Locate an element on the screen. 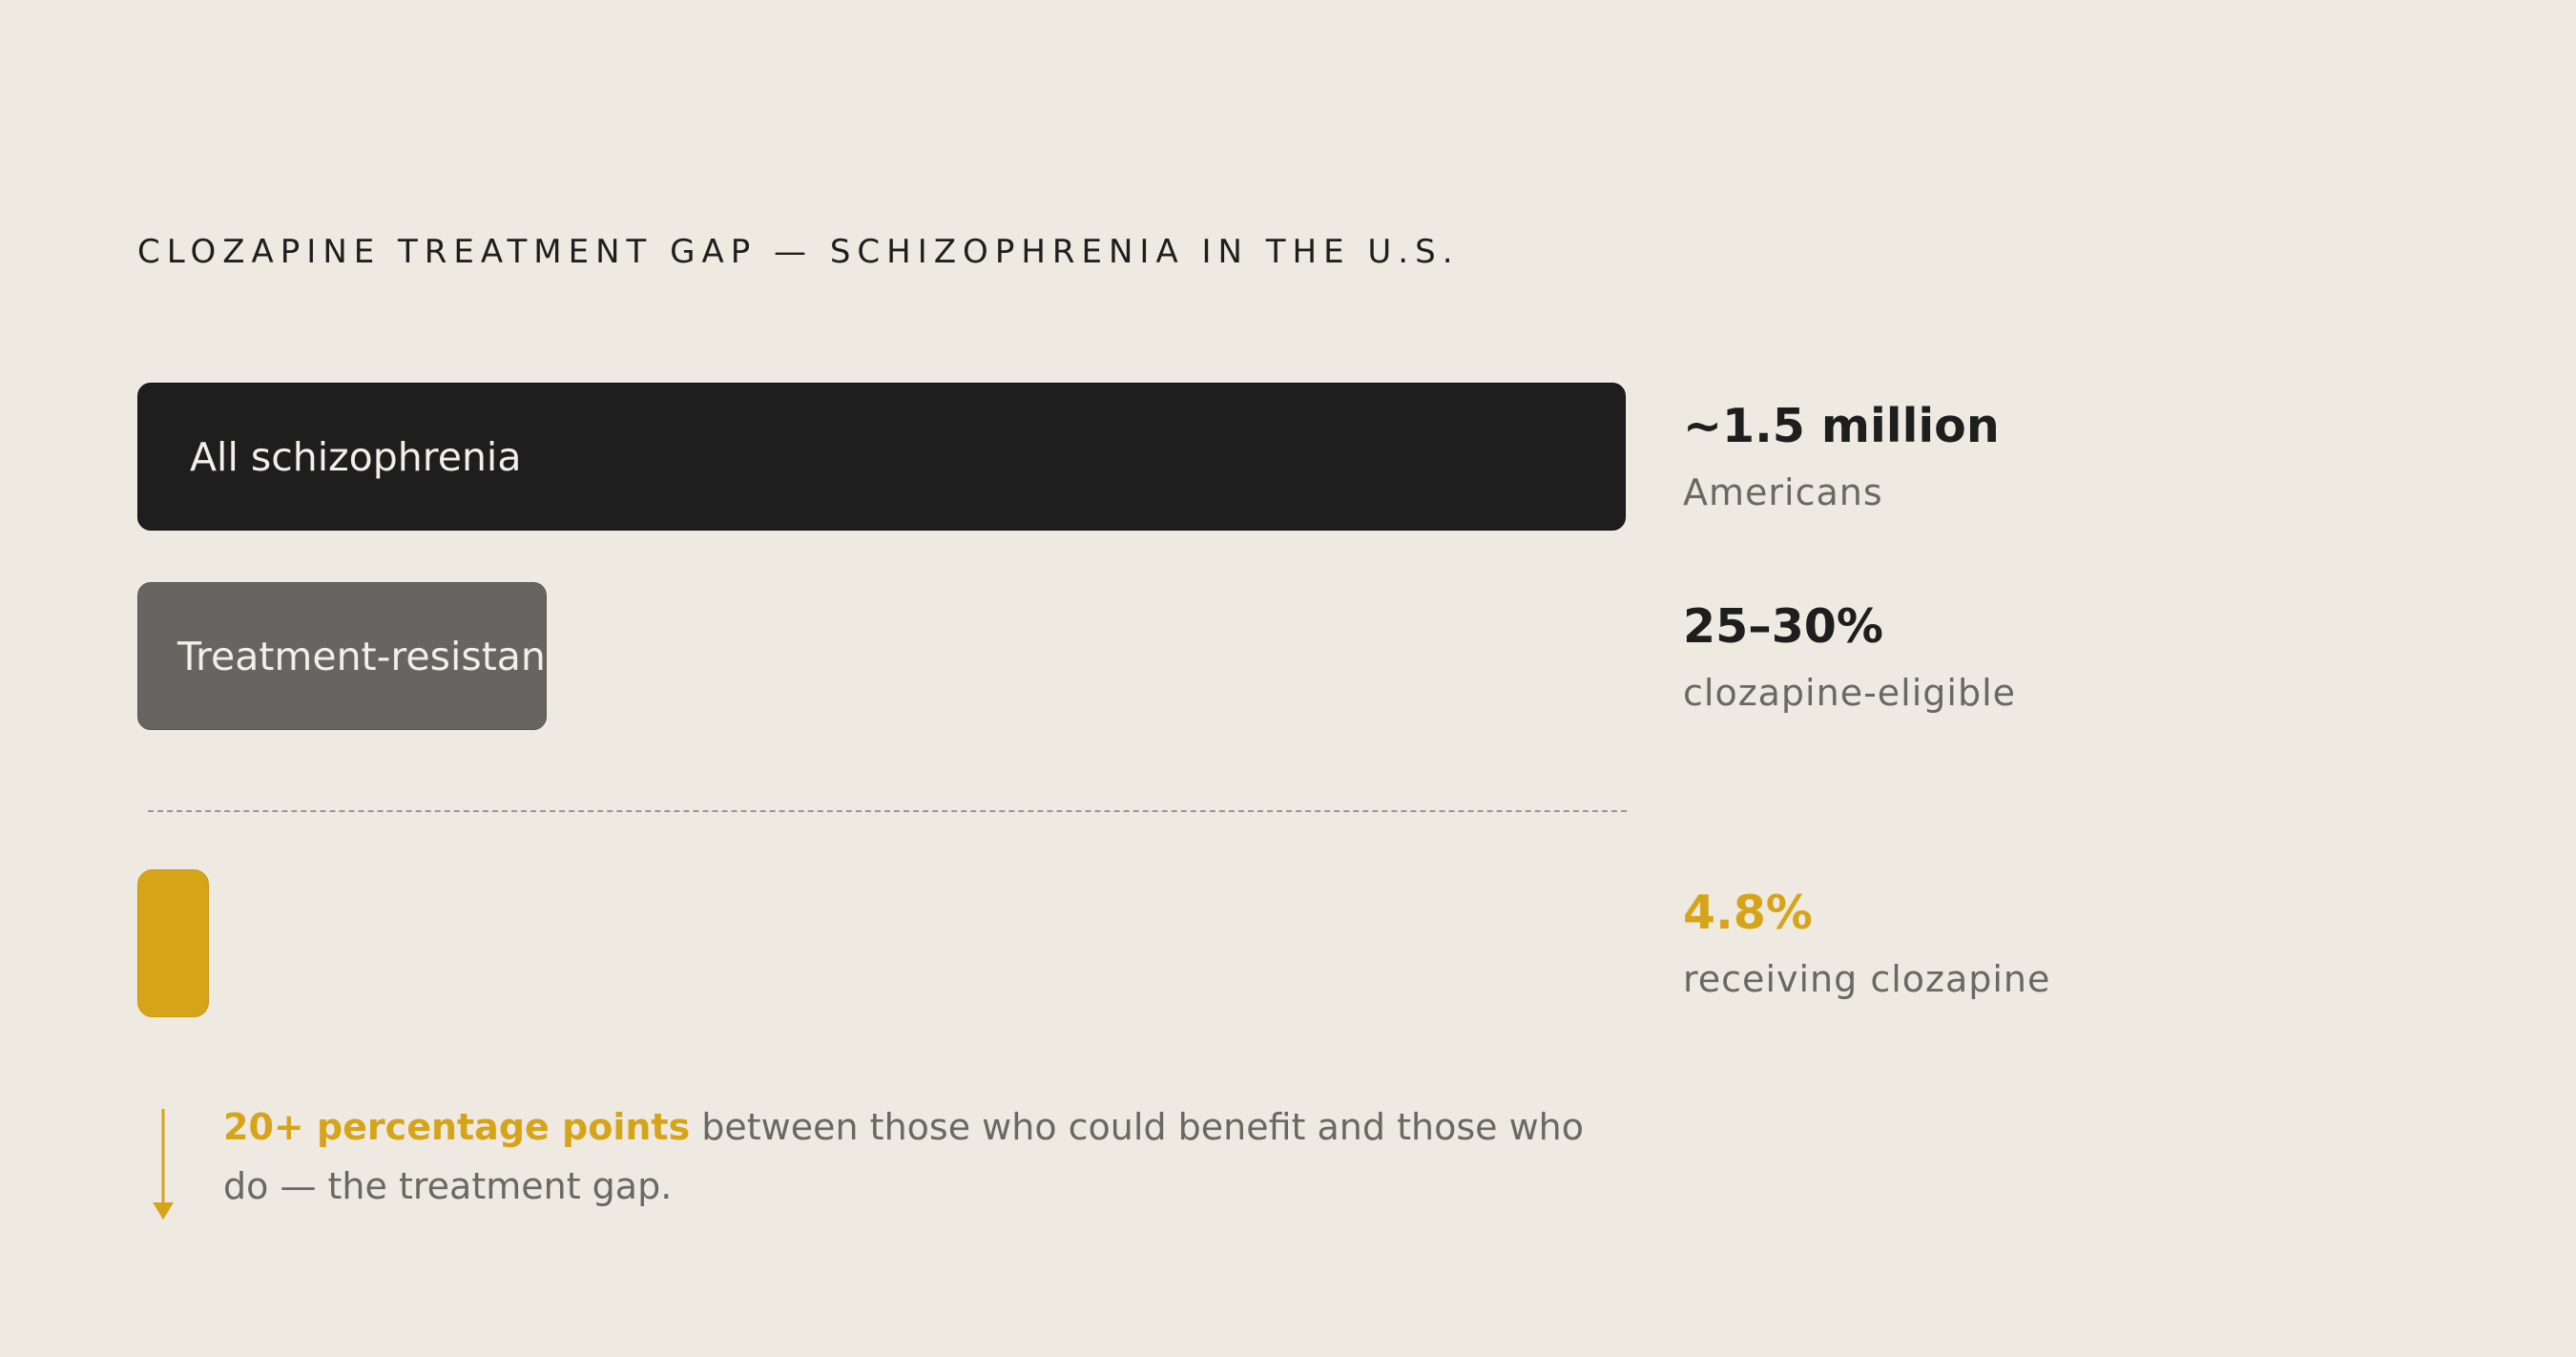 This screenshot has width=2576, height=1357. bar-all-schizophrenia: All schizophrenia is located at coordinates (881, 457).